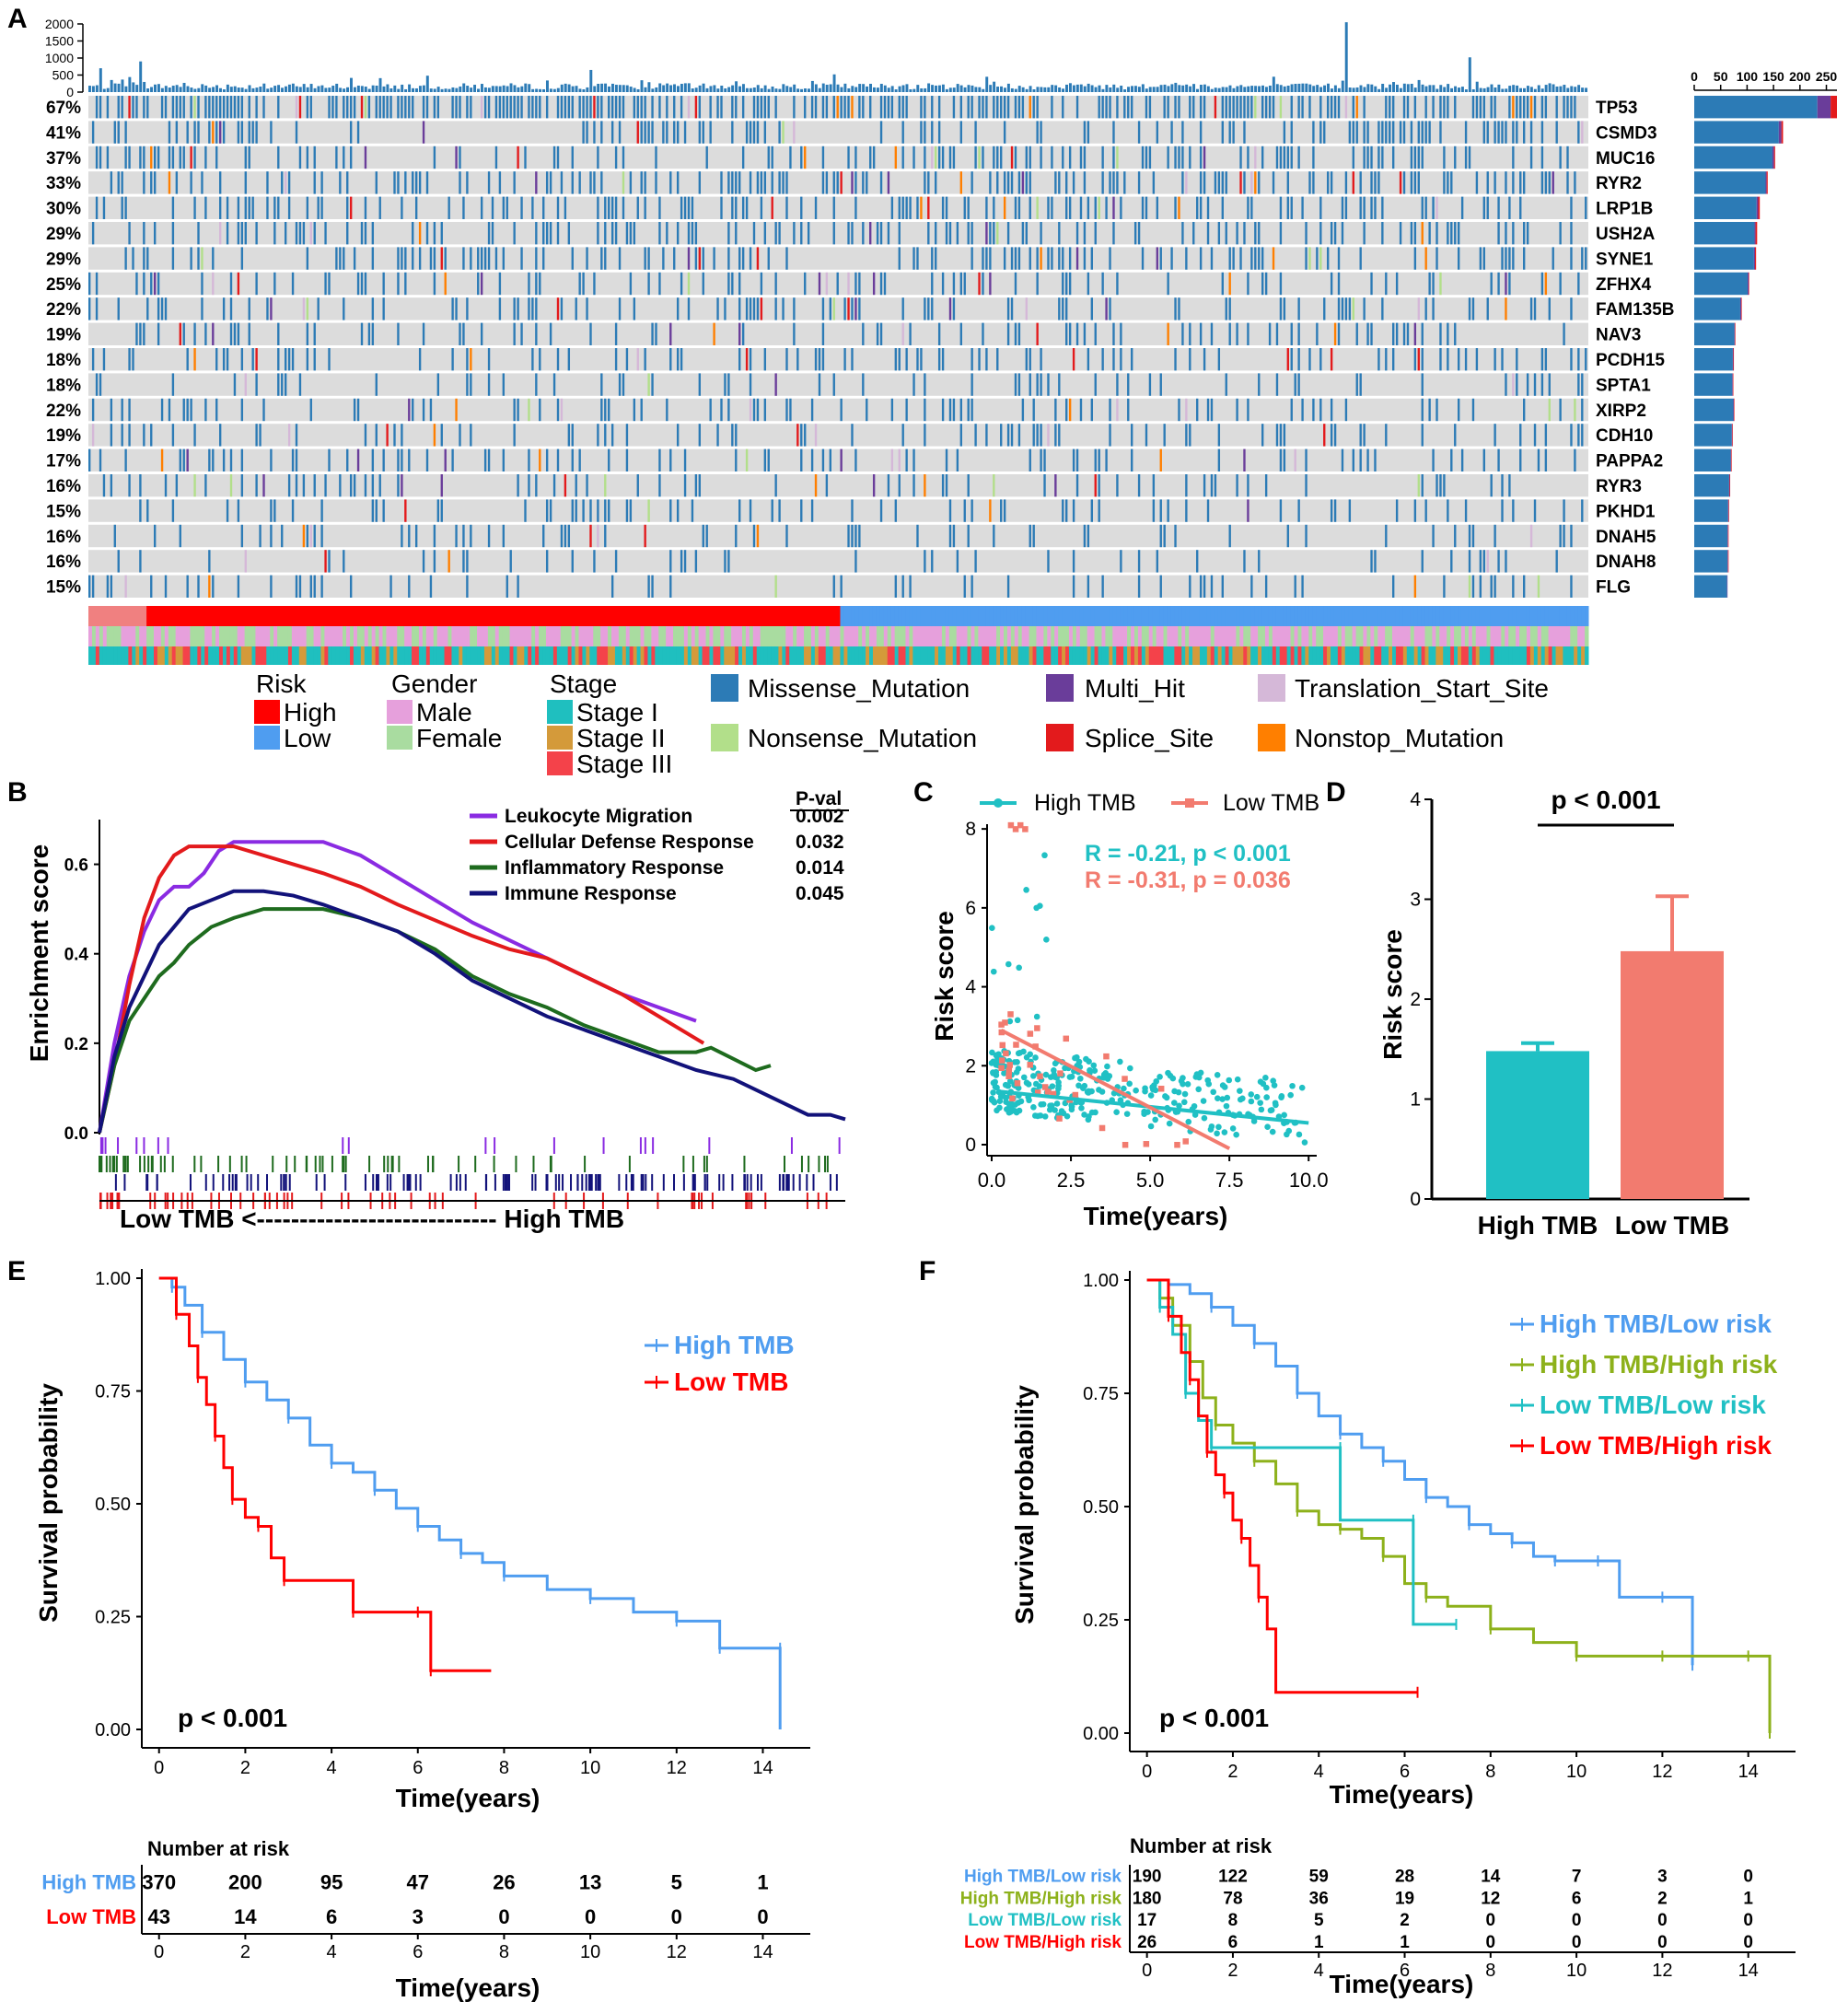  I want to click on scatter-ytick-label: 6, so click(971, 908).